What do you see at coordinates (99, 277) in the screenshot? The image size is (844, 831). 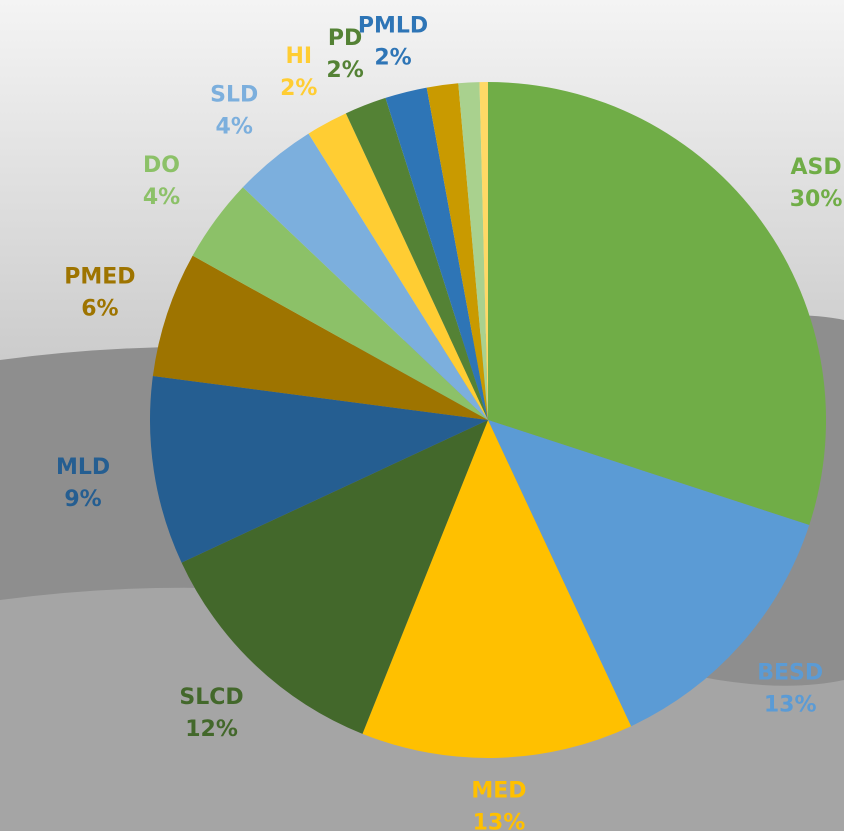 I see `slice-label: PMED` at bounding box center [99, 277].